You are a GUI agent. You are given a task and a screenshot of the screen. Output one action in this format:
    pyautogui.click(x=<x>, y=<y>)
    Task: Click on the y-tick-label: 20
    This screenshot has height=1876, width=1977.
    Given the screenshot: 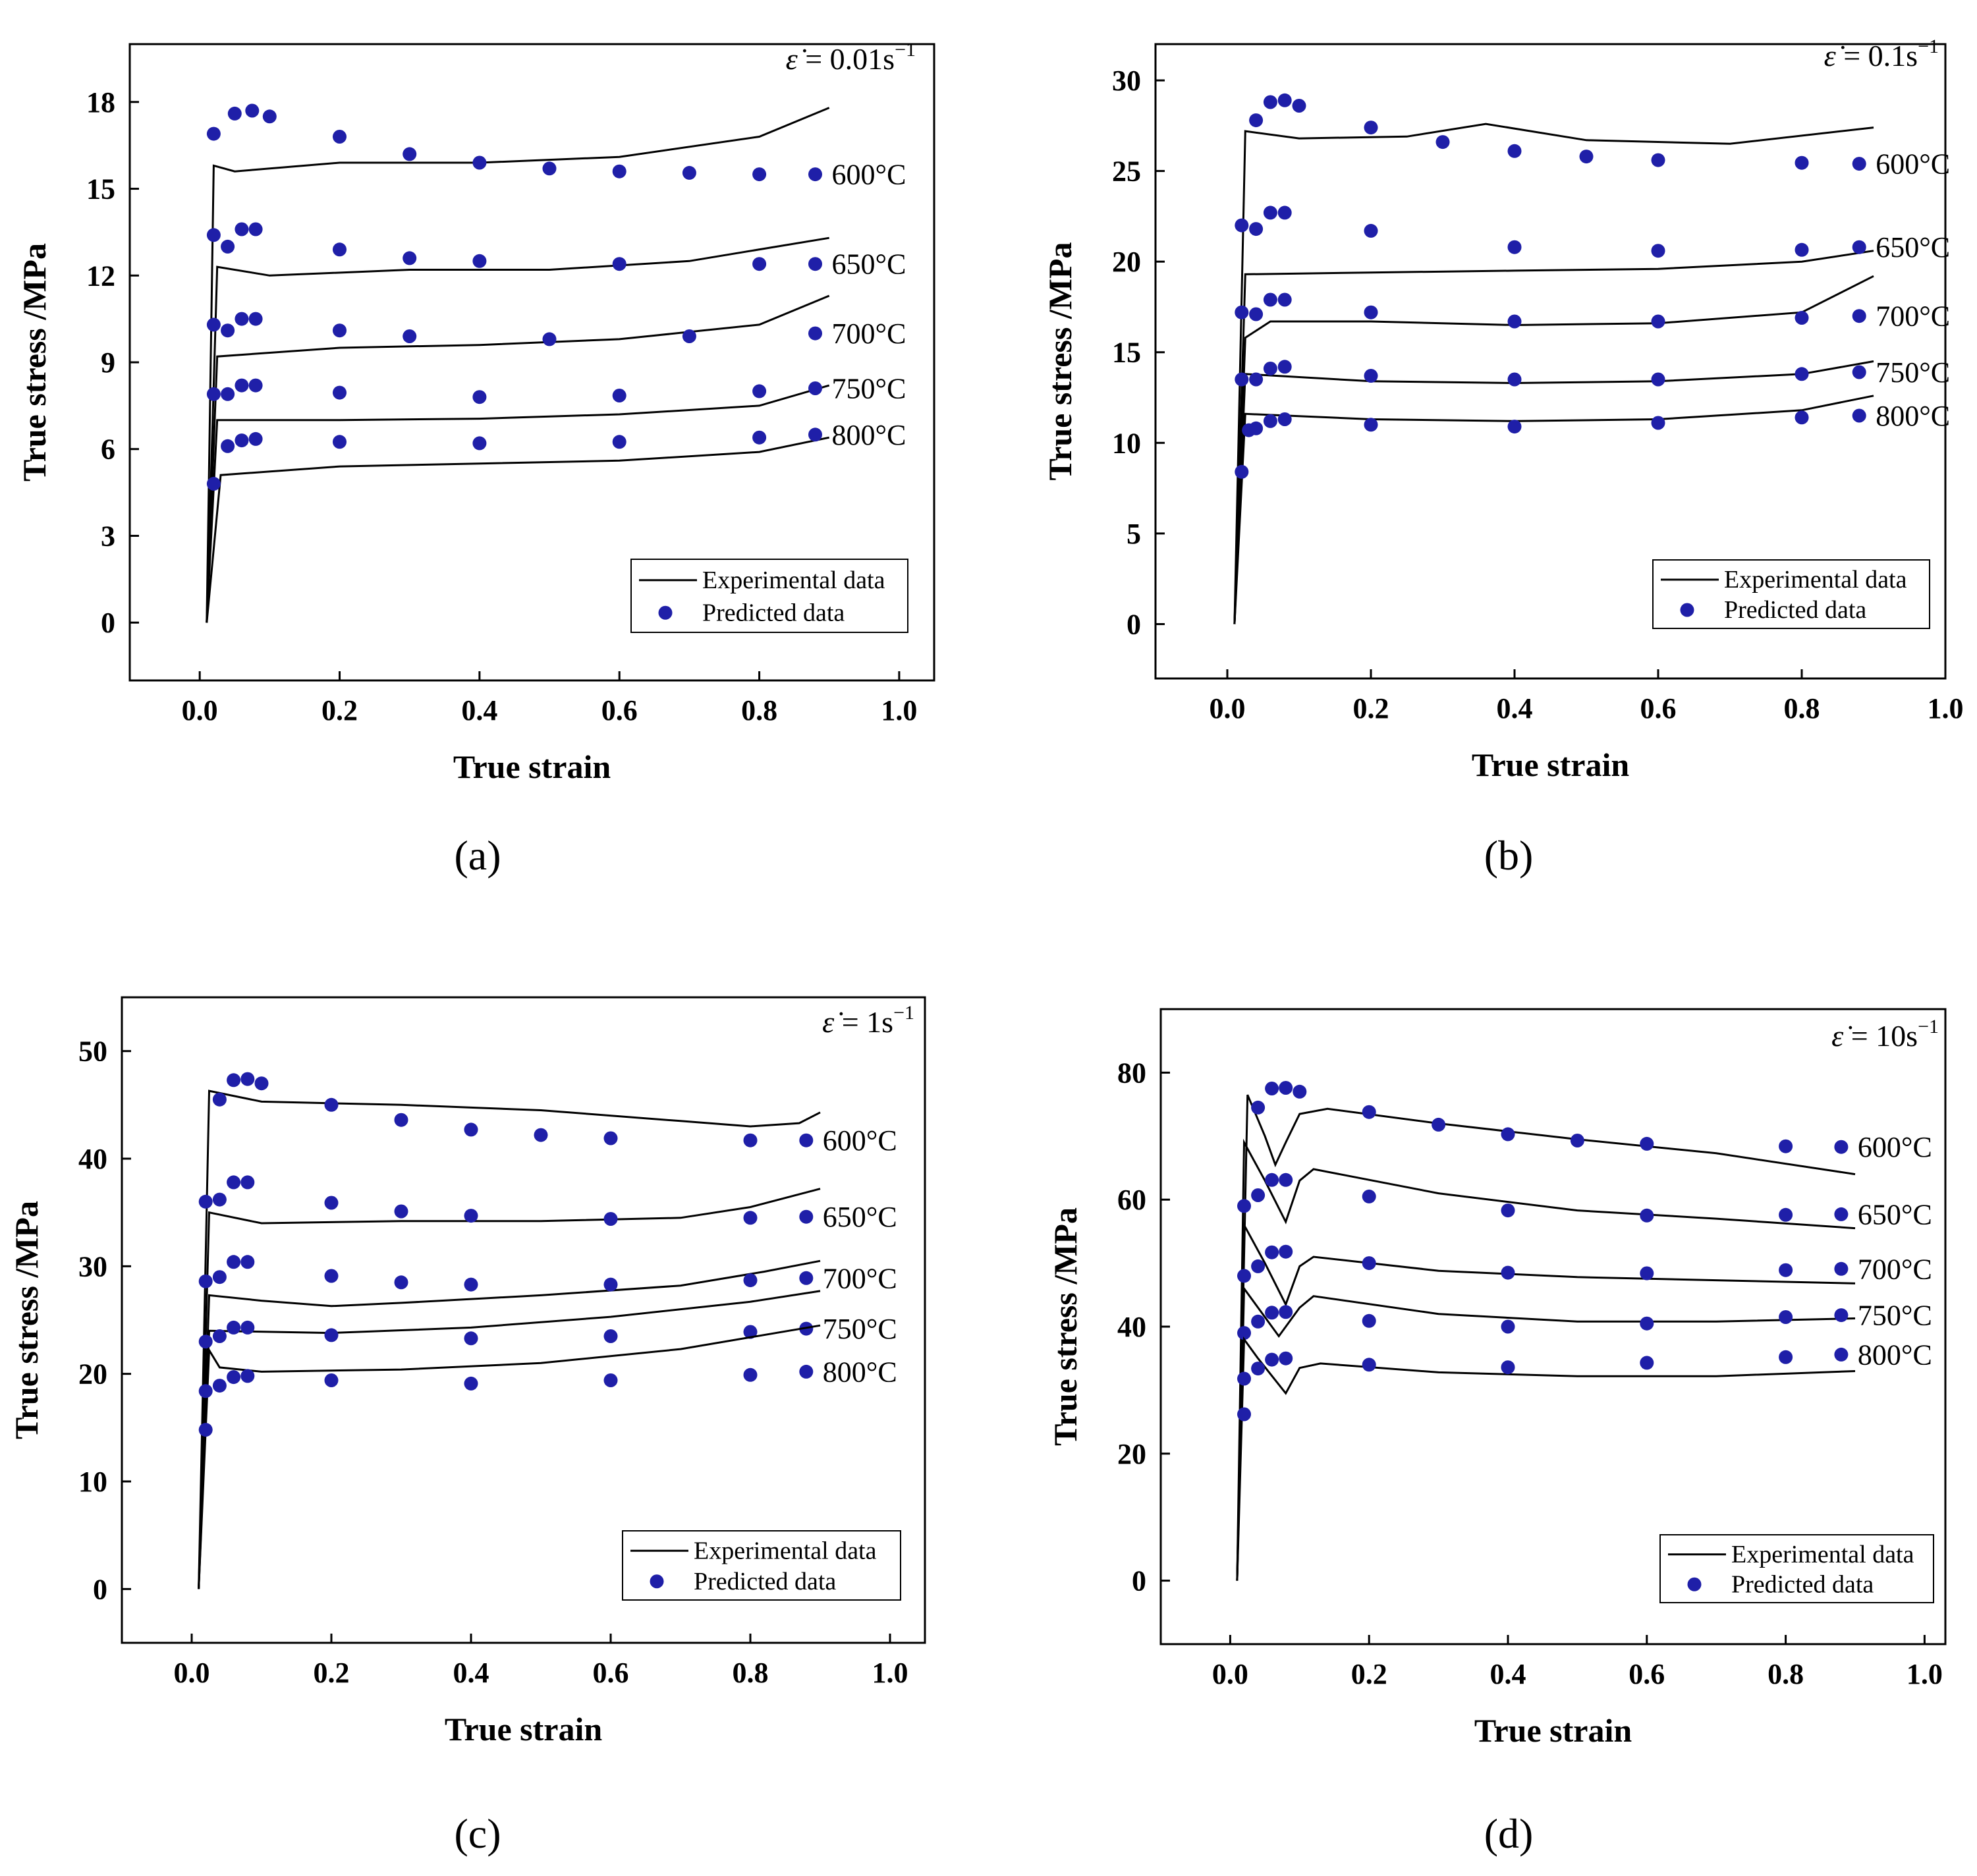 What is the action you would take?
    pyautogui.click(x=1126, y=262)
    